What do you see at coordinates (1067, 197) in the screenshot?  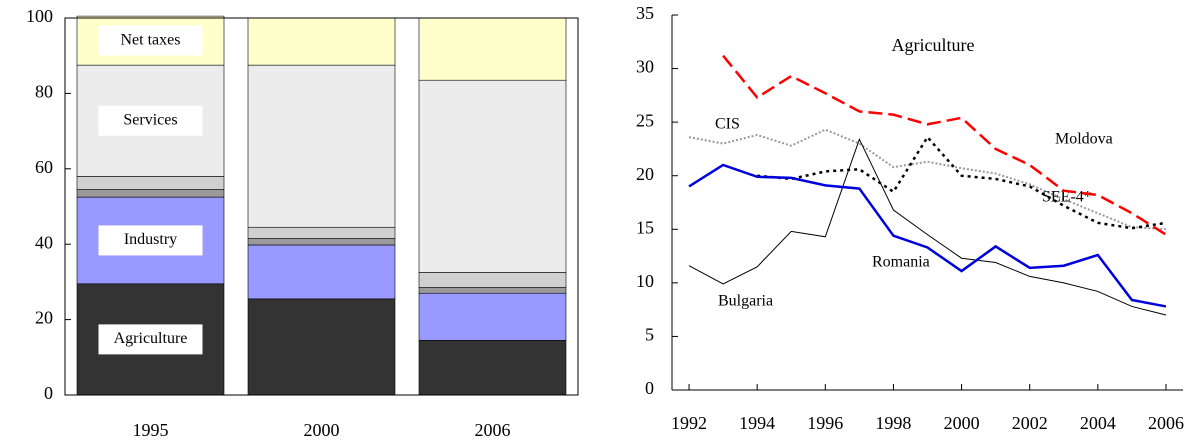 I see `series-label: SEE-4*` at bounding box center [1067, 197].